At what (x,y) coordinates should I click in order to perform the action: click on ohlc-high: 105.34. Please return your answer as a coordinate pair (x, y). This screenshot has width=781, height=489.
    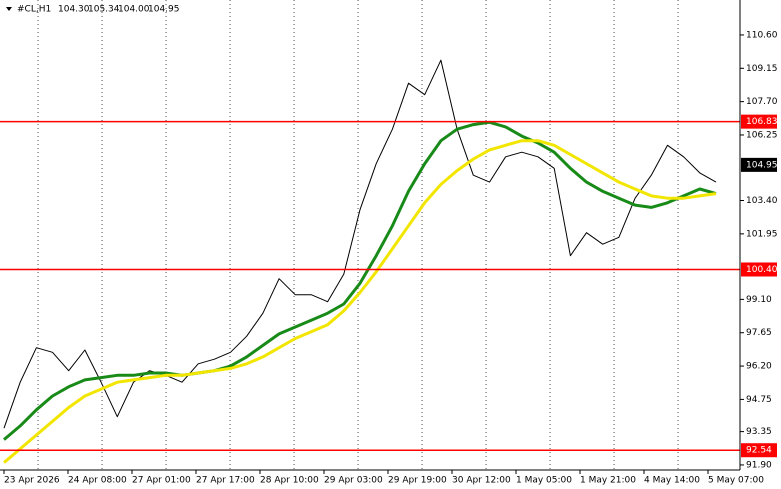
    Looking at the image, I should click on (104, 10).